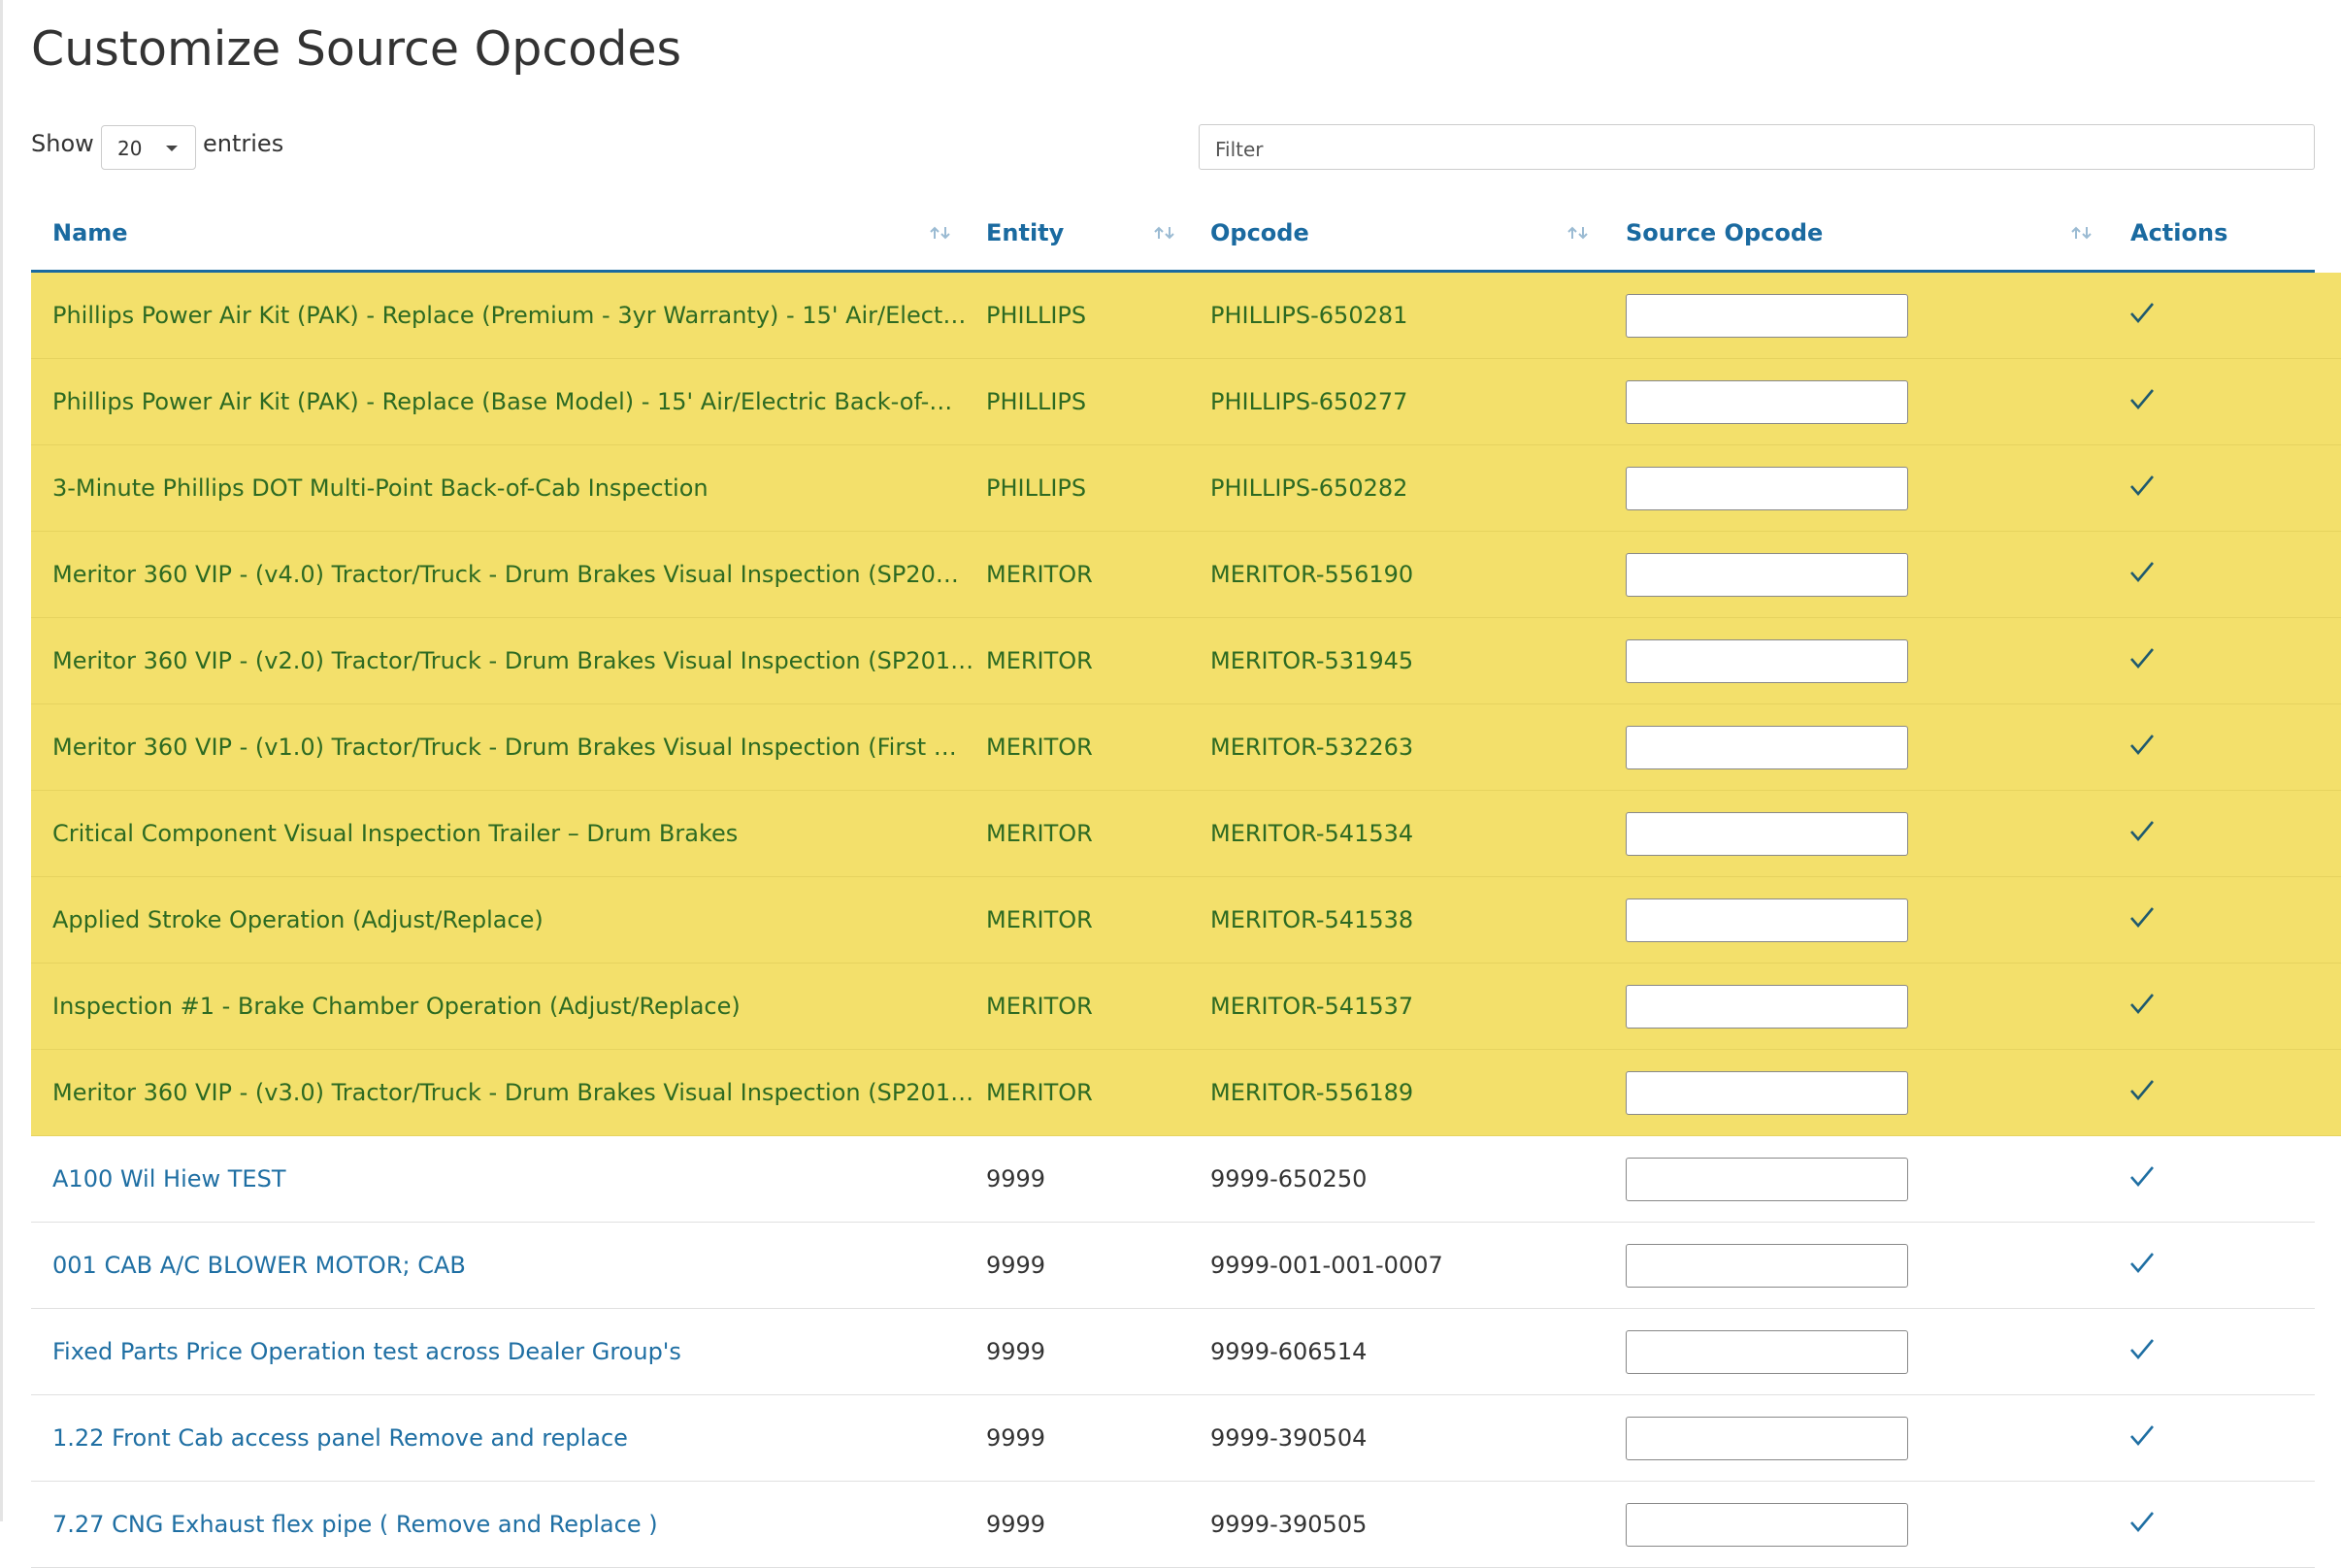  I want to click on opcode-cell: MERITOR-541534, so click(1312, 833).